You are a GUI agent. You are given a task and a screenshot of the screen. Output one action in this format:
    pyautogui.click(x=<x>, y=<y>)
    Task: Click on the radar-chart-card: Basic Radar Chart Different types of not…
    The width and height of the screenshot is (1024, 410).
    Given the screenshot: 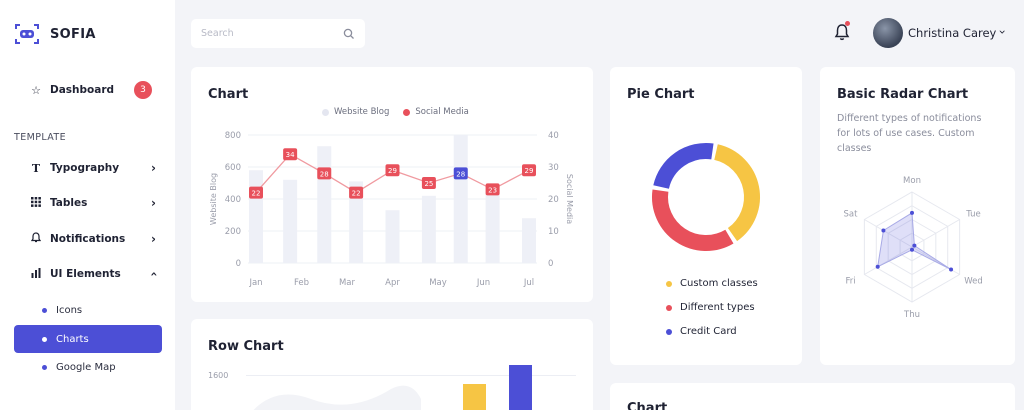 What is the action you would take?
    pyautogui.click(x=917, y=216)
    